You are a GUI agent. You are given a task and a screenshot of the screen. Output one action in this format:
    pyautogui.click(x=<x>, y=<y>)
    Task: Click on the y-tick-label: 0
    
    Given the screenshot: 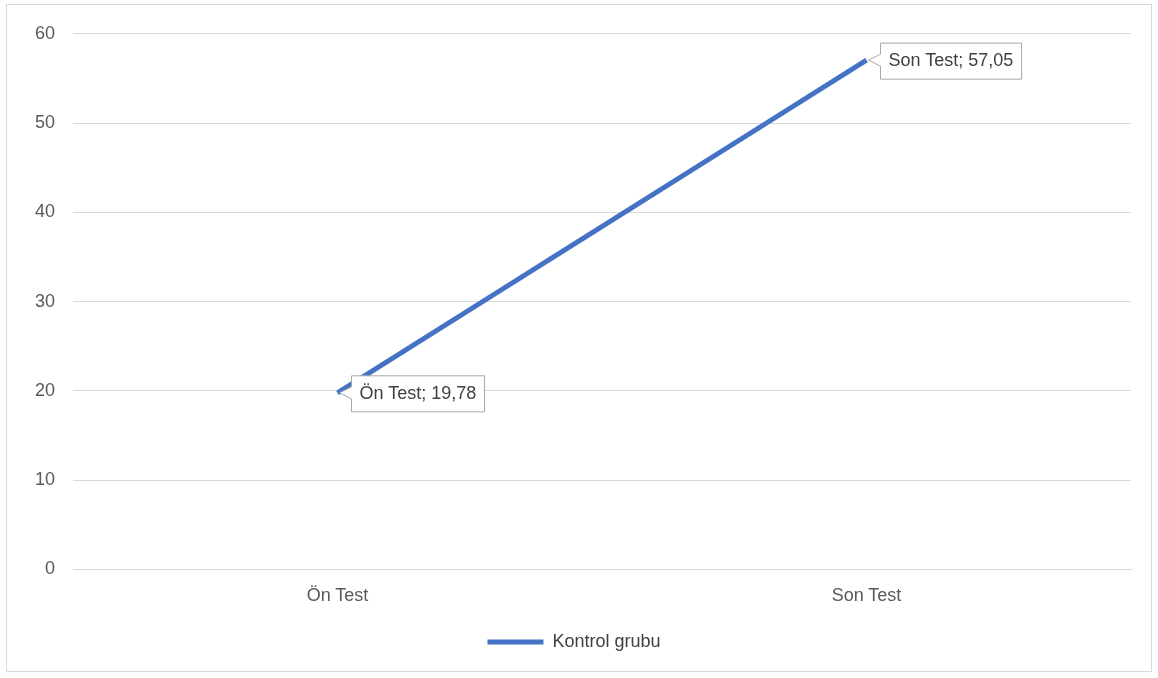 What is the action you would take?
    pyautogui.click(x=50, y=568)
    